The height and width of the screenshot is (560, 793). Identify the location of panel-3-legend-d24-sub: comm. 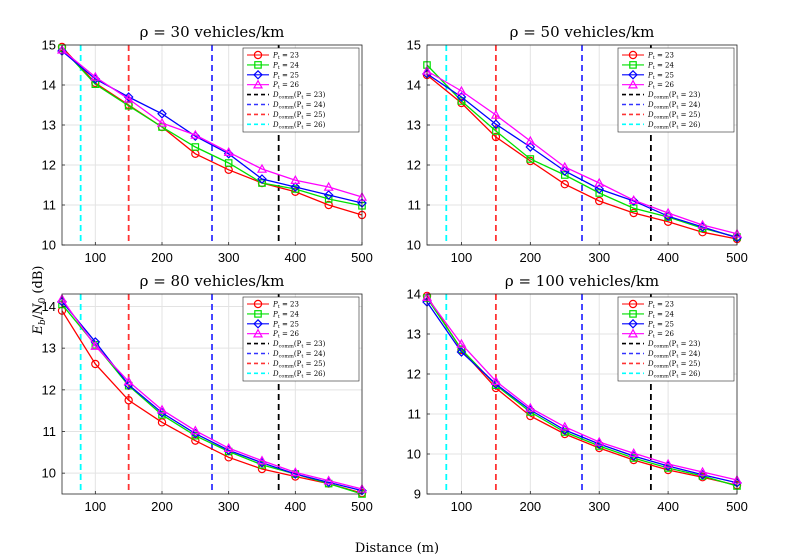
(287, 357).